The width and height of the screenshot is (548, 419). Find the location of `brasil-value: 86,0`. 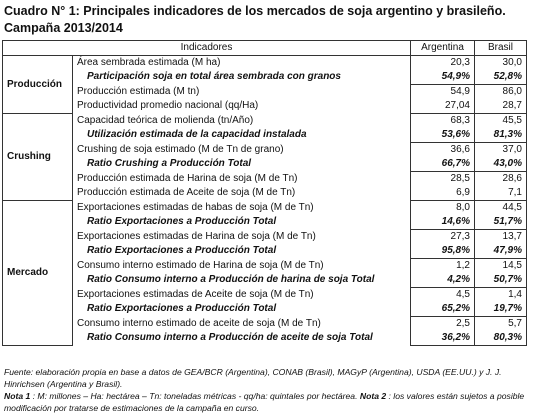

brasil-value: 86,0 is located at coordinates (500, 91).